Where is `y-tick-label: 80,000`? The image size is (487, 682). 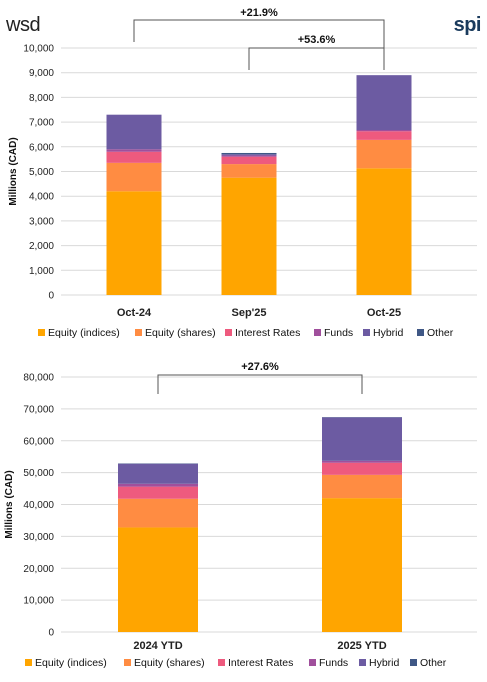 y-tick-label: 80,000 is located at coordinates (38, 378).